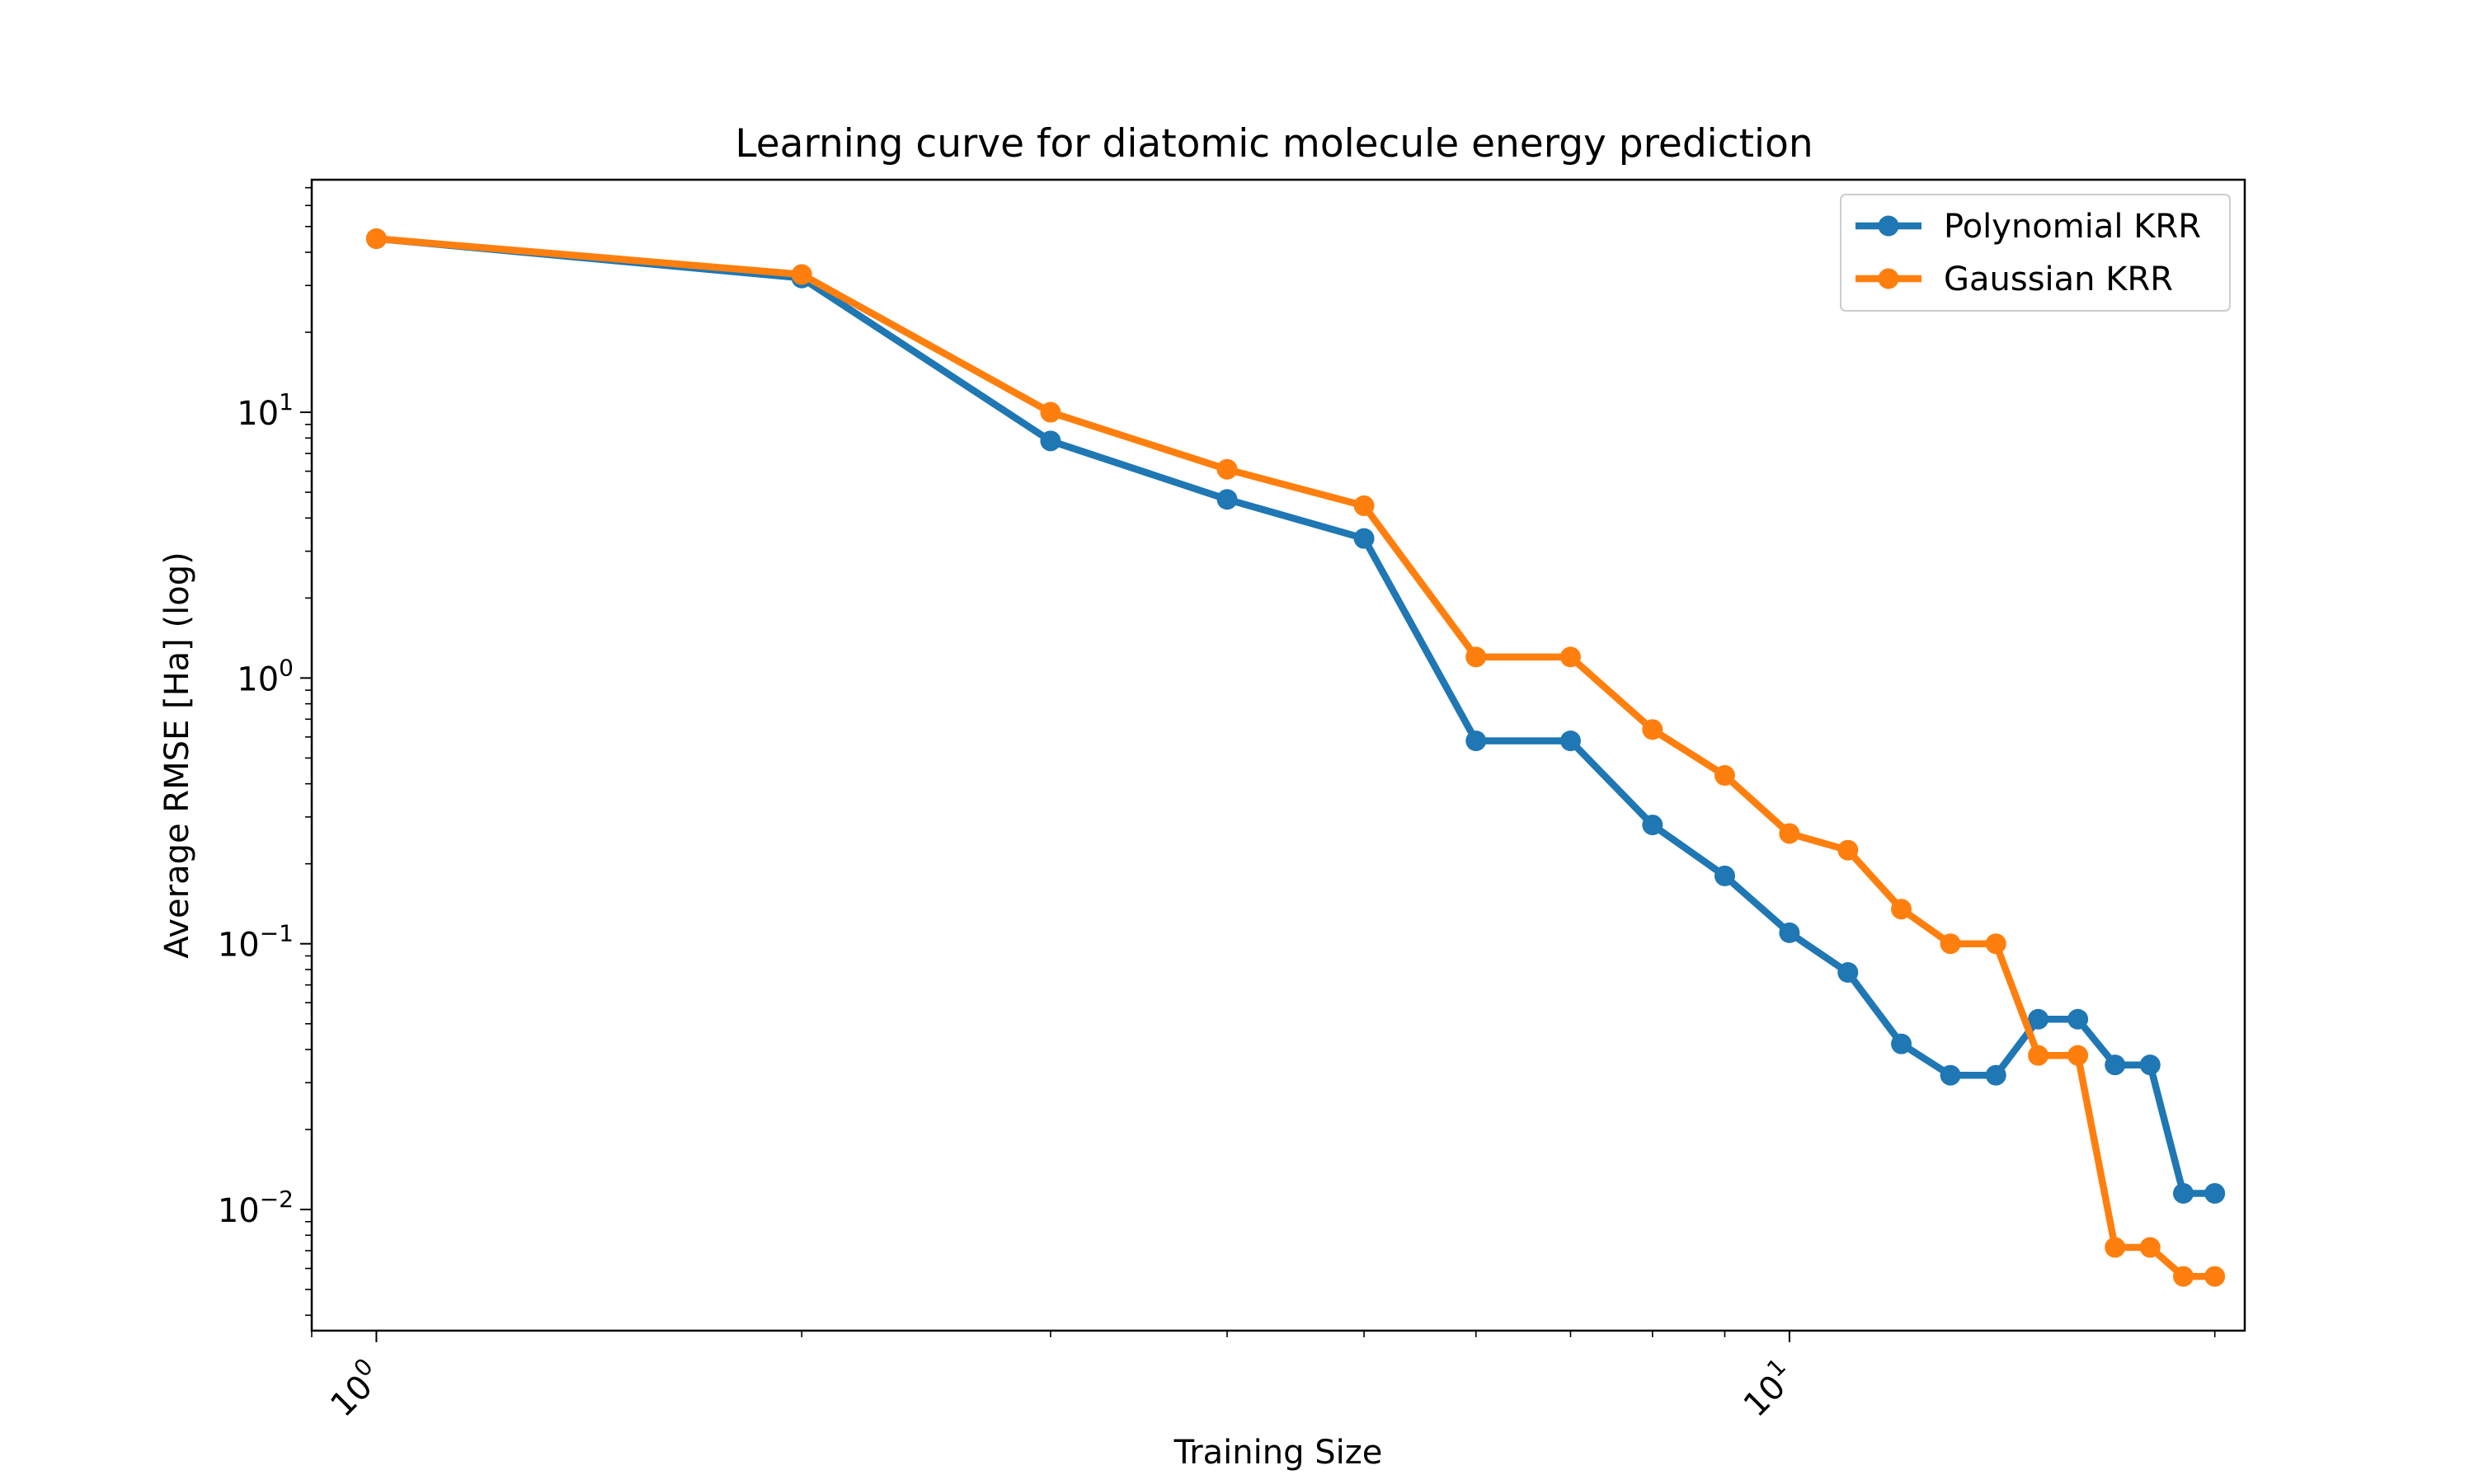 This screenshot has height=1484, width=2474. What do you see at coordinates (277, 933) in the screenshot?
I see `y-tick-label-exponent: −1` at bounding box center [277, 933].